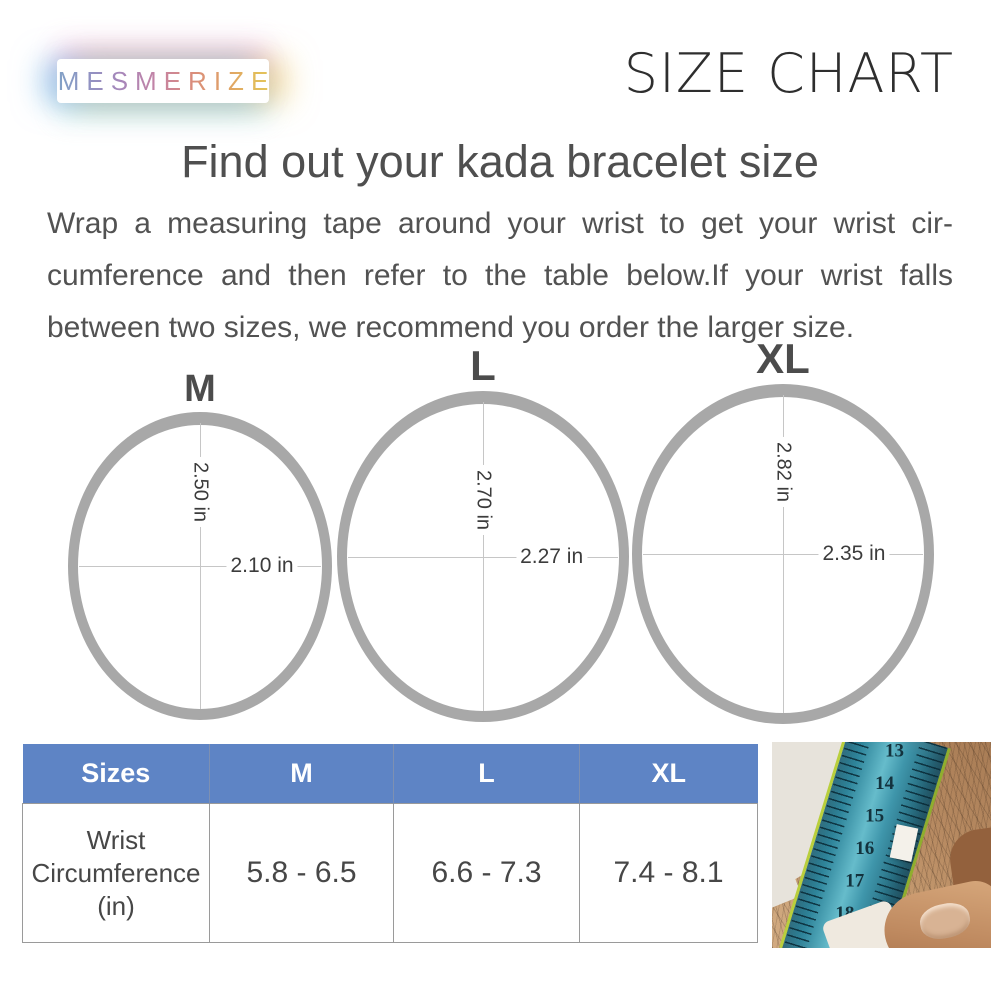 This screenshot has height=1000, width=1000. I want to click on ring-diagram-xl: XL 2.82 in 2.35 in, so click(783, 529).